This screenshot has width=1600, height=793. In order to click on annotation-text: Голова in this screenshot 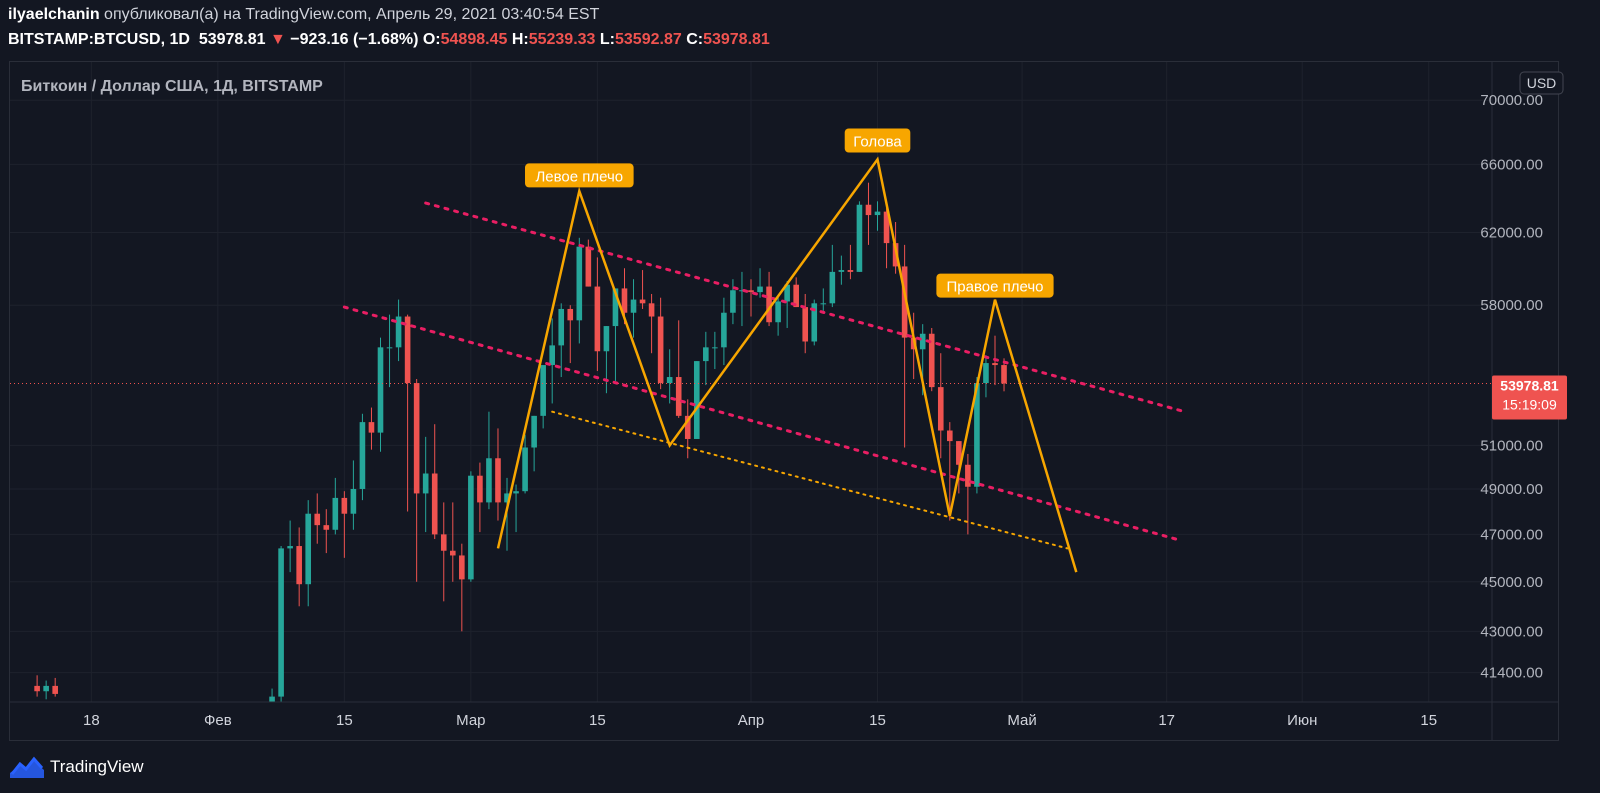, I will do `click(877, 142)`.